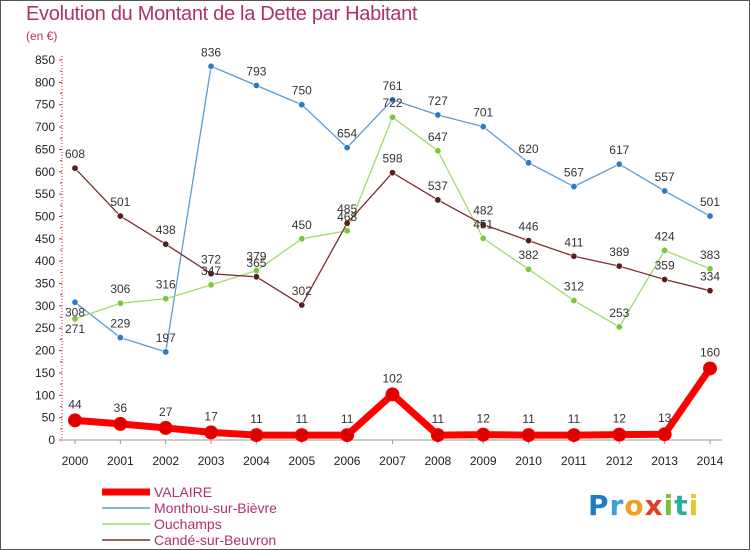 This screenshot has width=750, height=550. Describe the element at coordinates (256, 71) in the screenshot. I see `data-label-monthou-sur-bievre: 793` at that location.